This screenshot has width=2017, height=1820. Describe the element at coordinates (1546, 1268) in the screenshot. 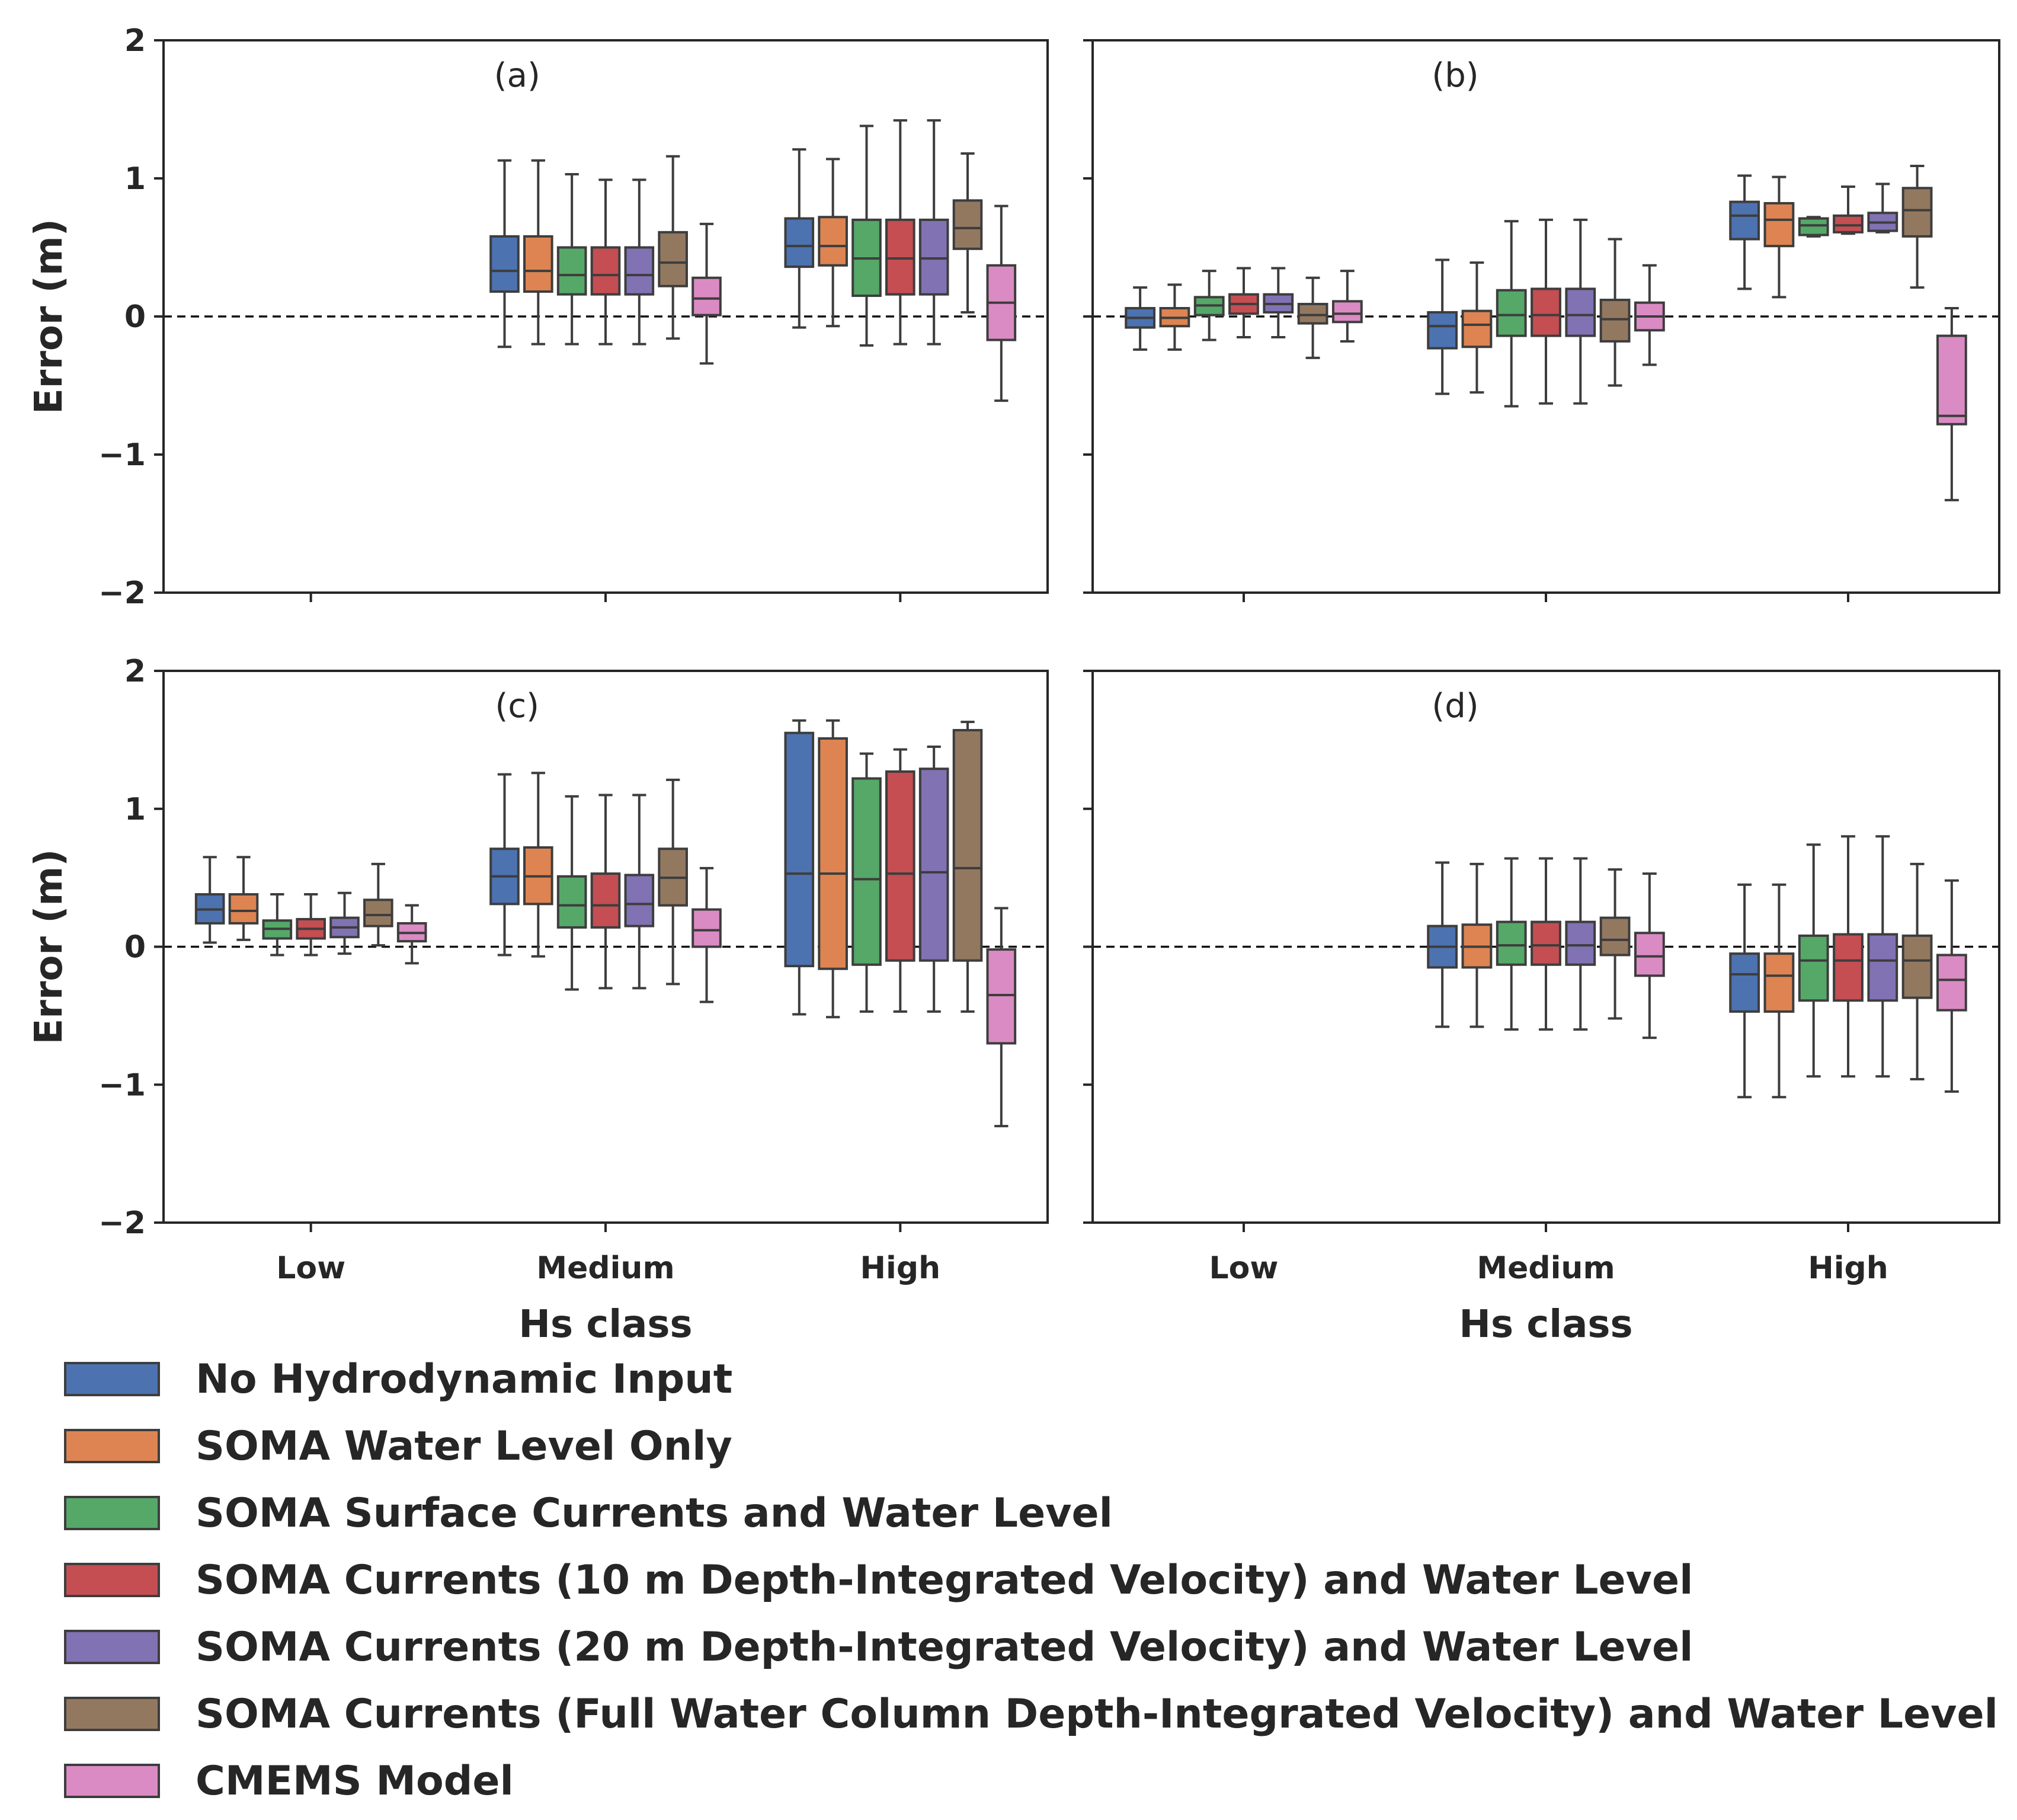

I see `x-tick-label: Medium` at that location.